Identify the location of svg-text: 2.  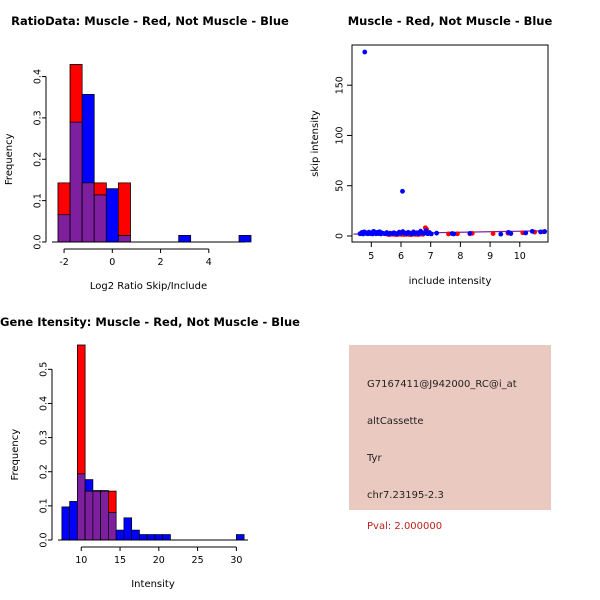
(161, 262).